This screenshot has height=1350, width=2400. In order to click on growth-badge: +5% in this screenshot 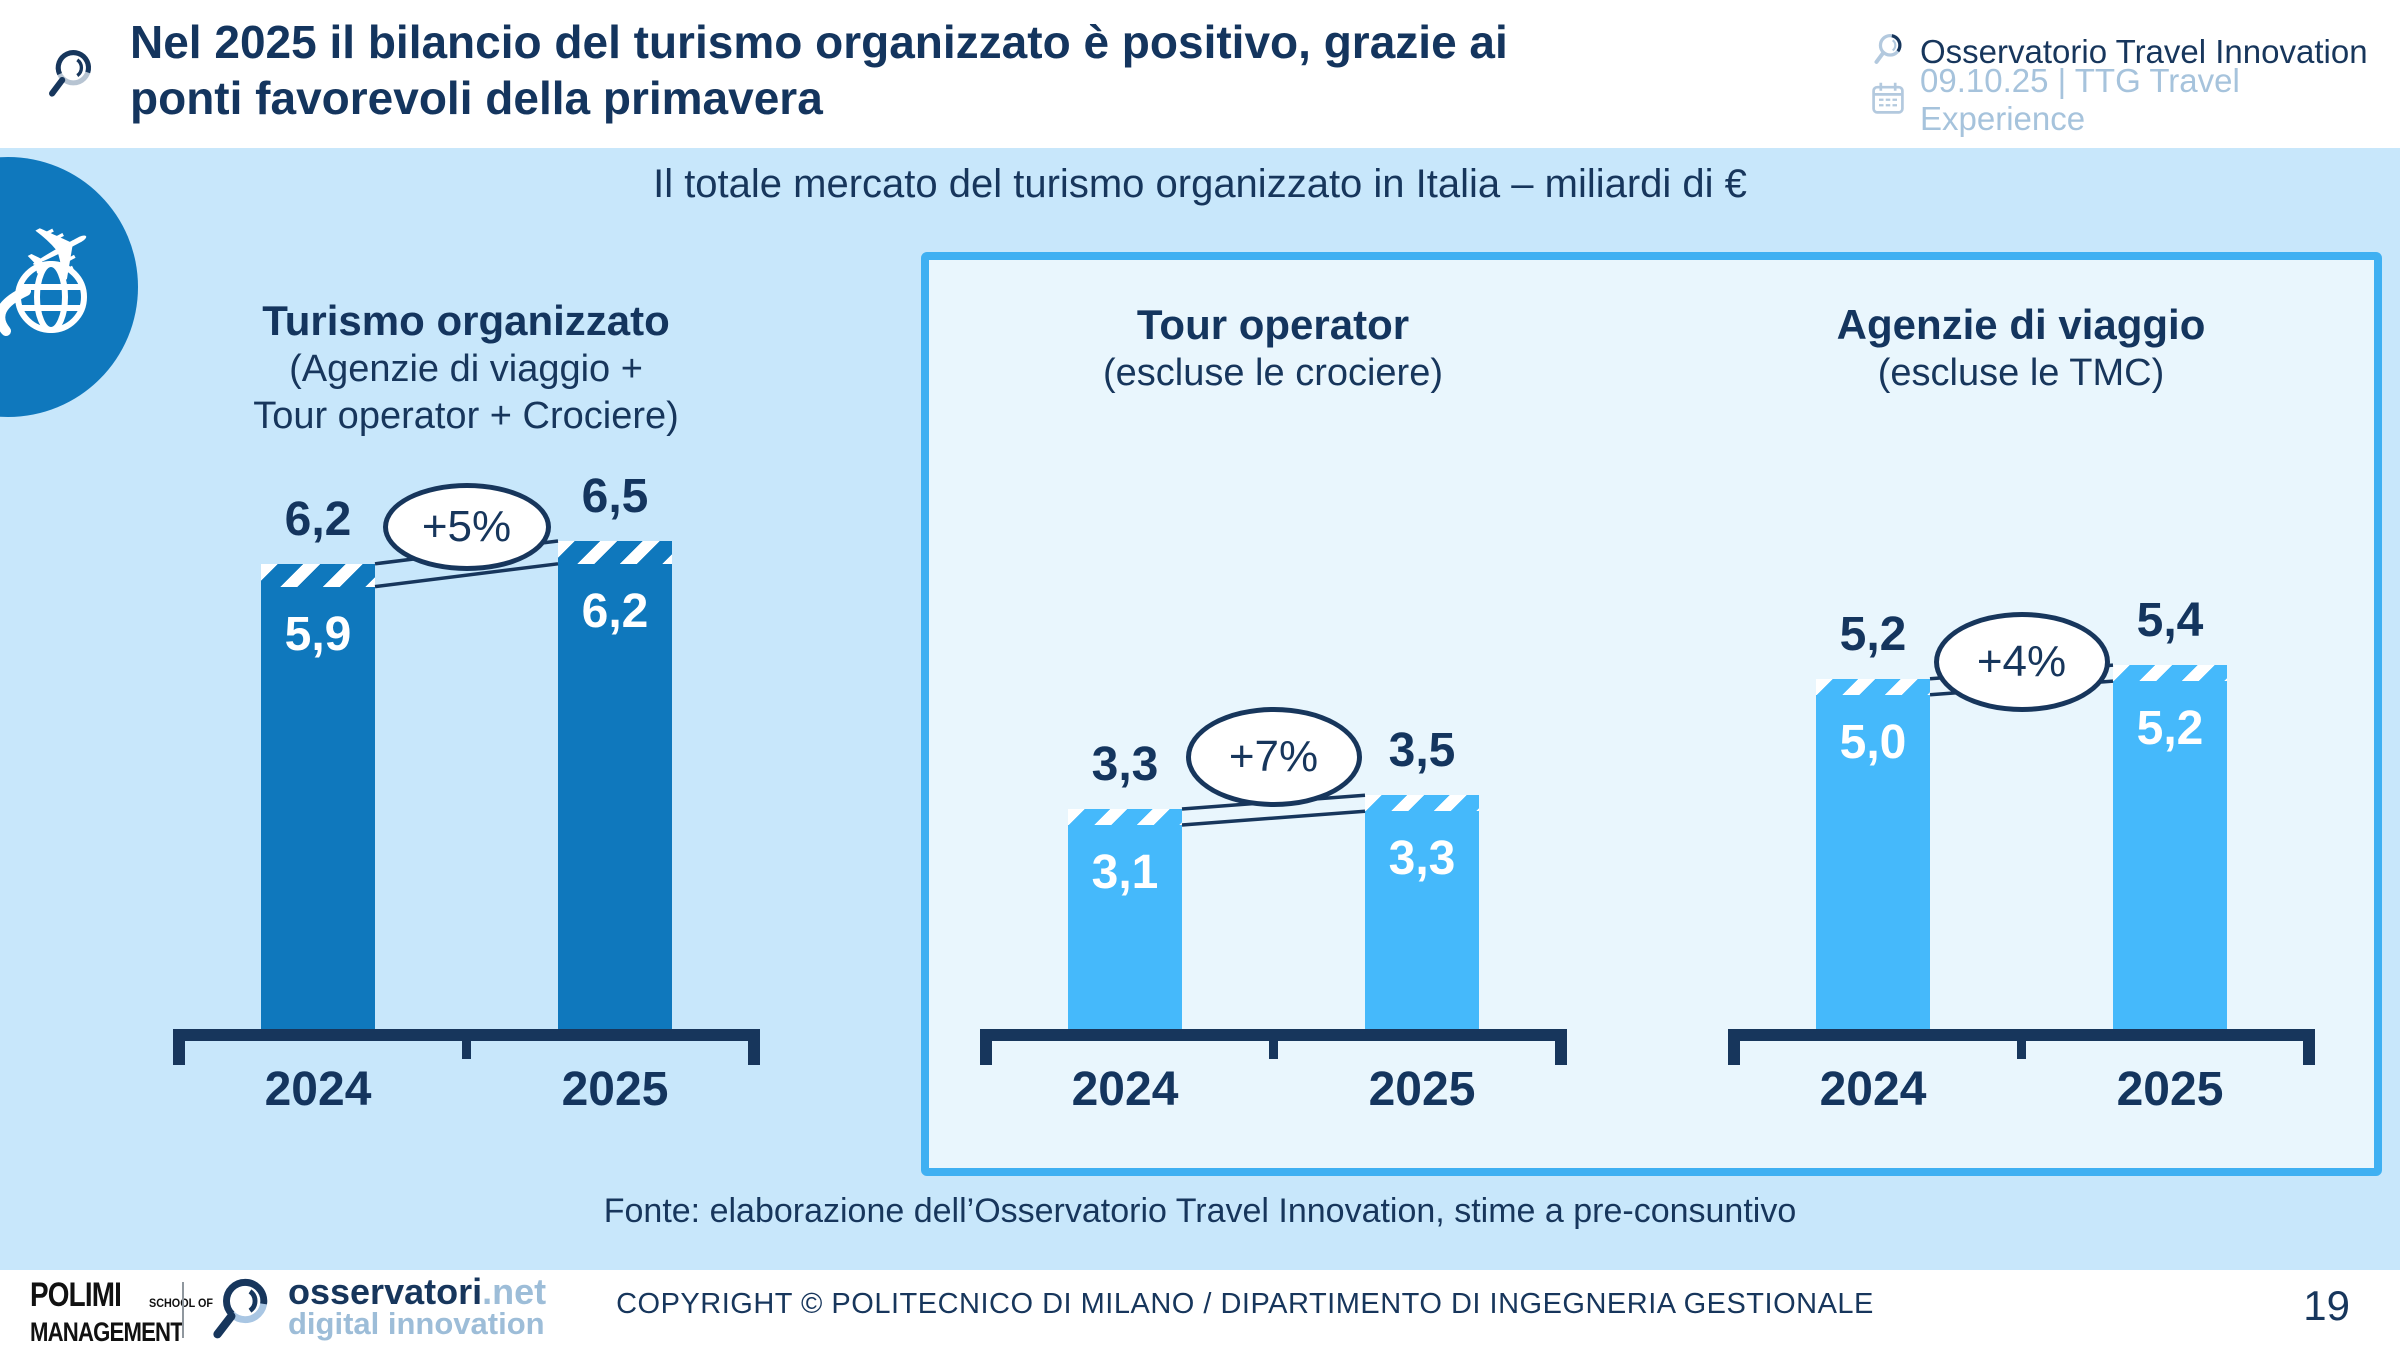, I will do `click(466, 527)`.